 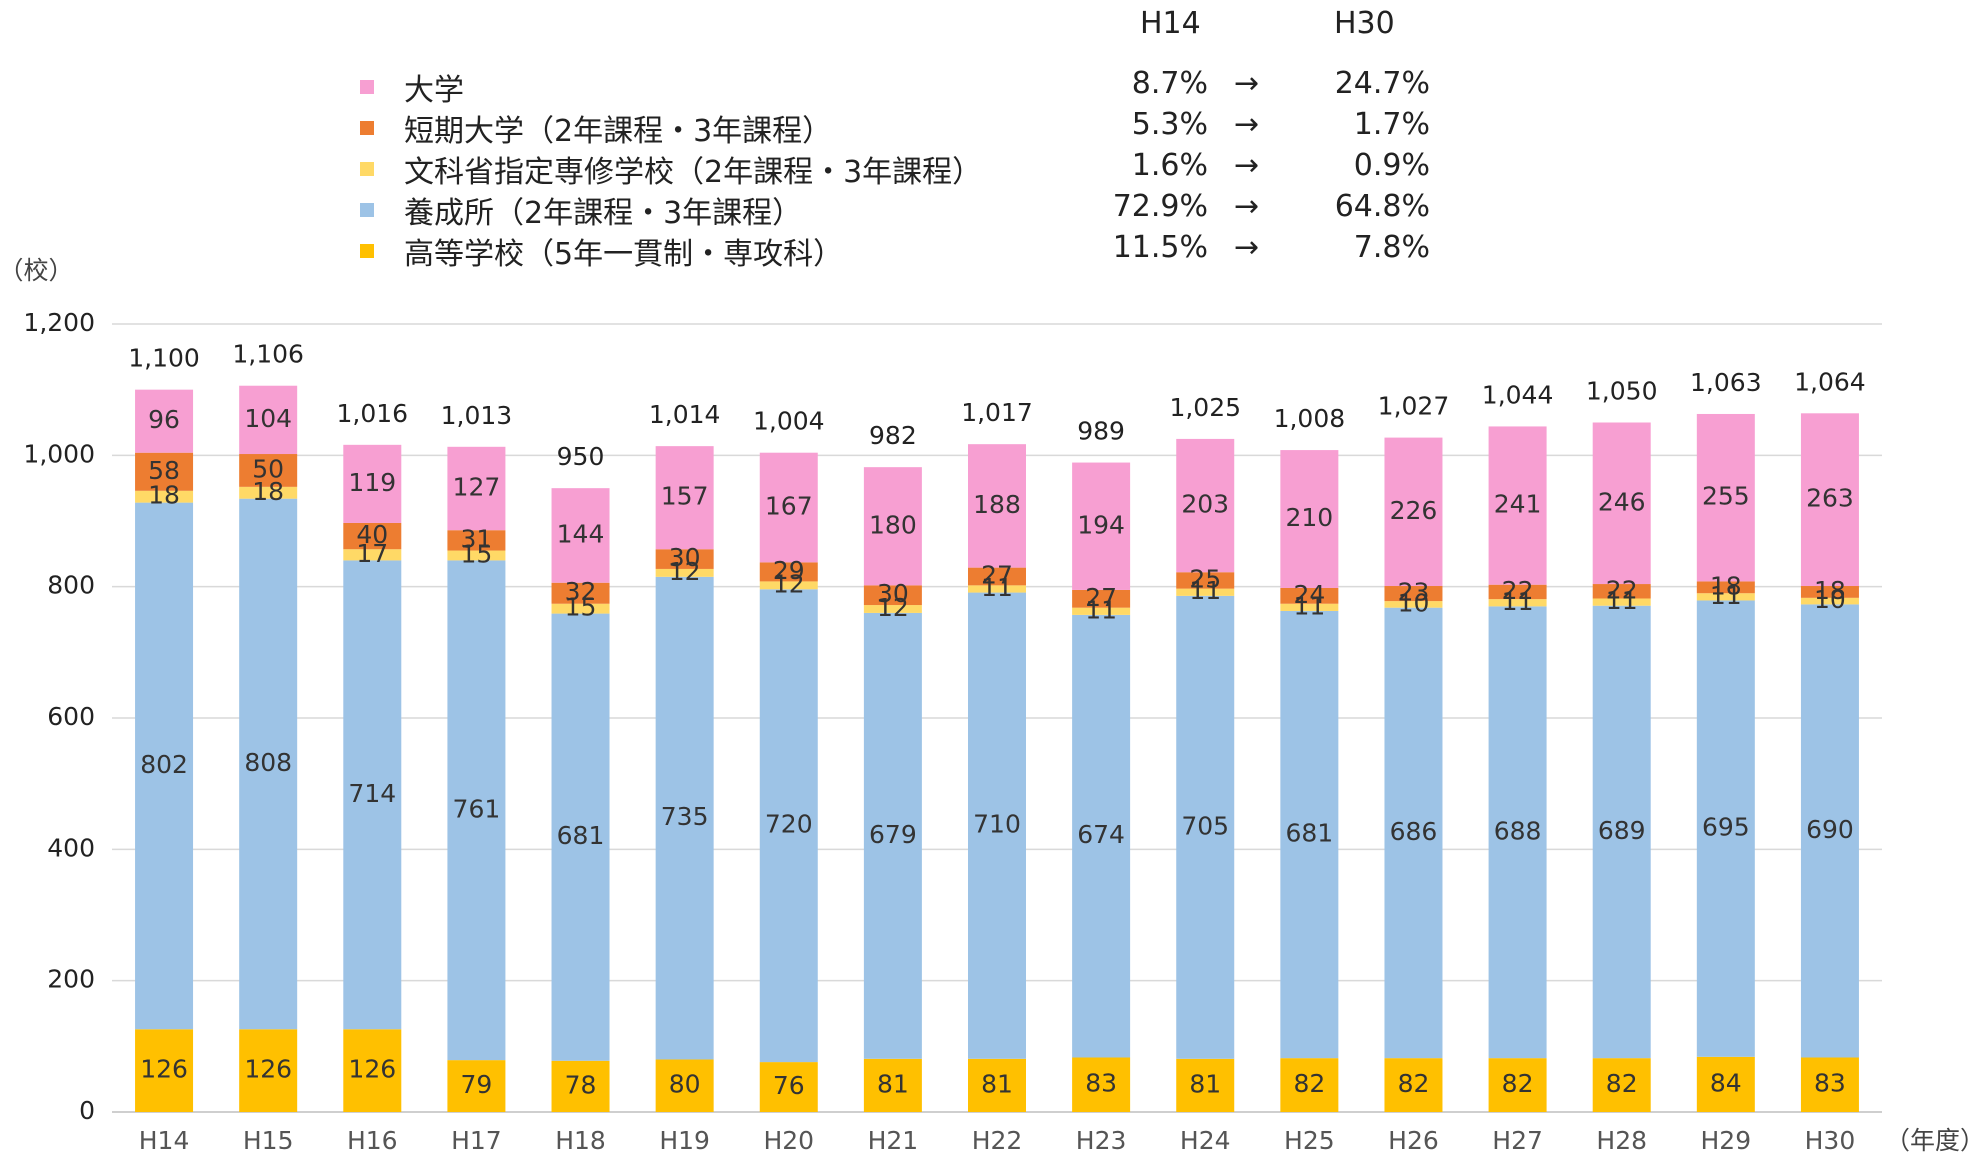 I want to click on x-tick-label: H19, so click(x=684, y=1140).